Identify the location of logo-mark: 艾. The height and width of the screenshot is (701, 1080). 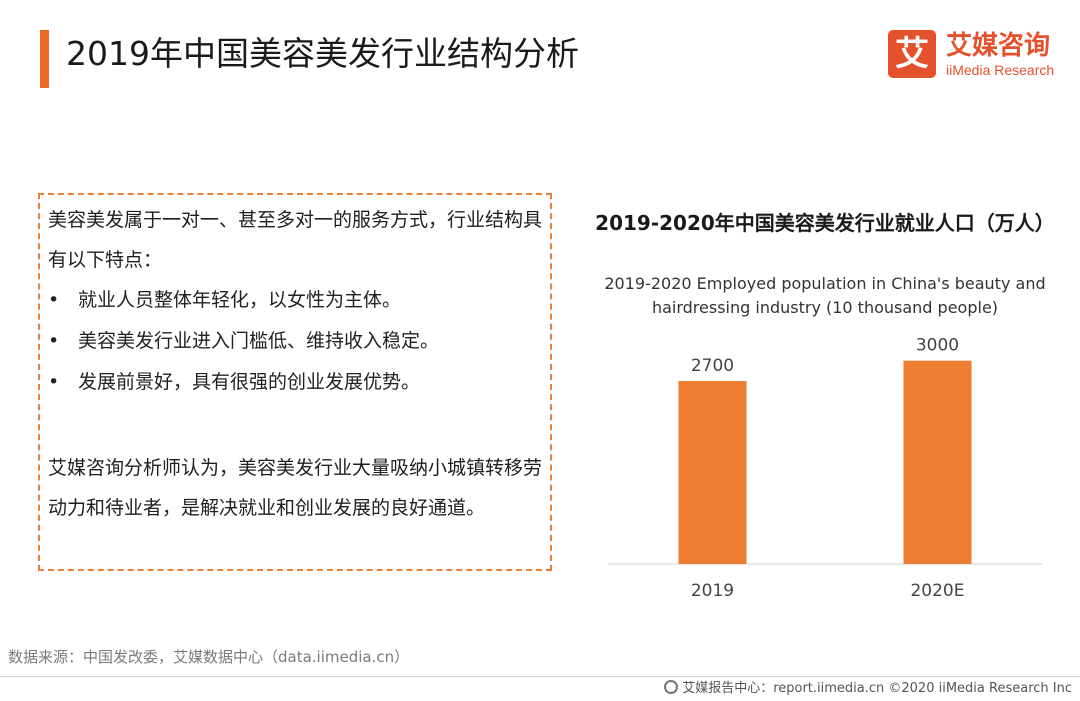
(912, 54).